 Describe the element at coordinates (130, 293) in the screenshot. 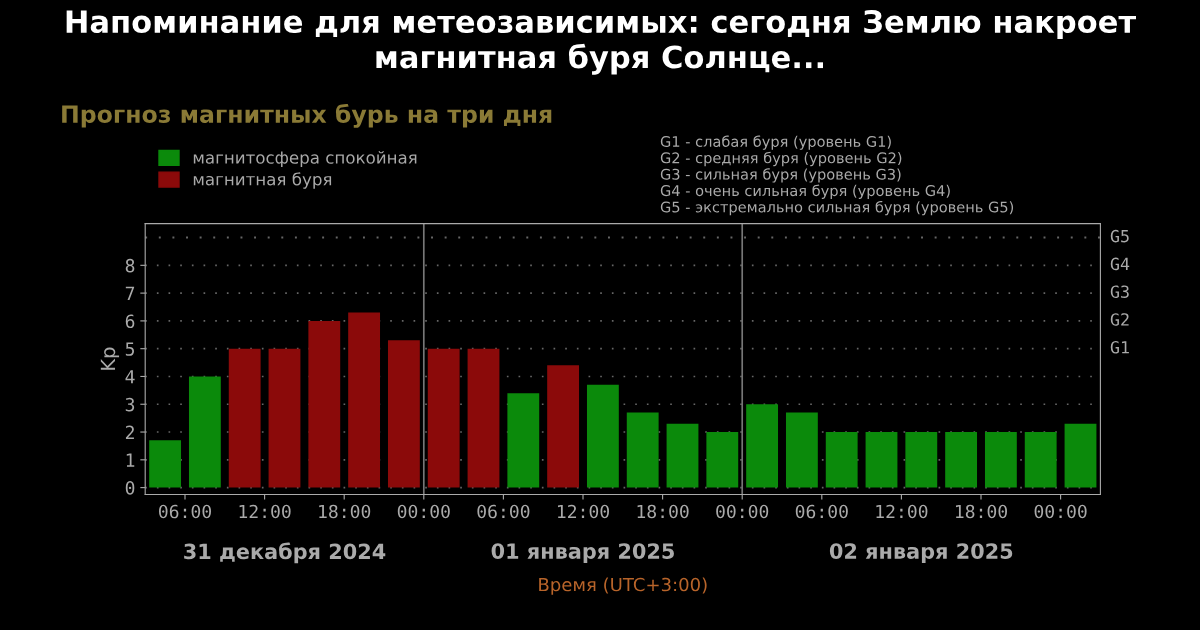

I see `y-tick-label: 7` at that location.